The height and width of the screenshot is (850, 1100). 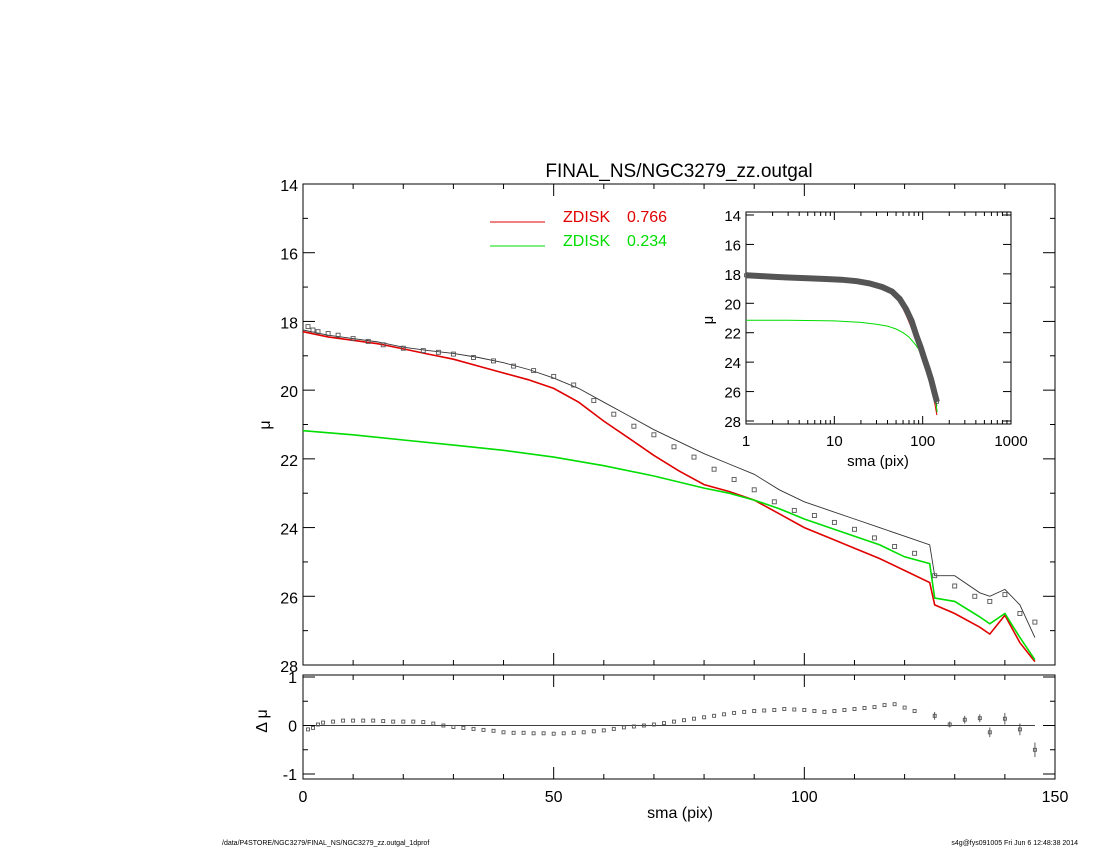 I want to click on footer-timestamp: s4g@fys091005 Fri Jun 6 12:48:38 2014, so click(x=1014, y=843).